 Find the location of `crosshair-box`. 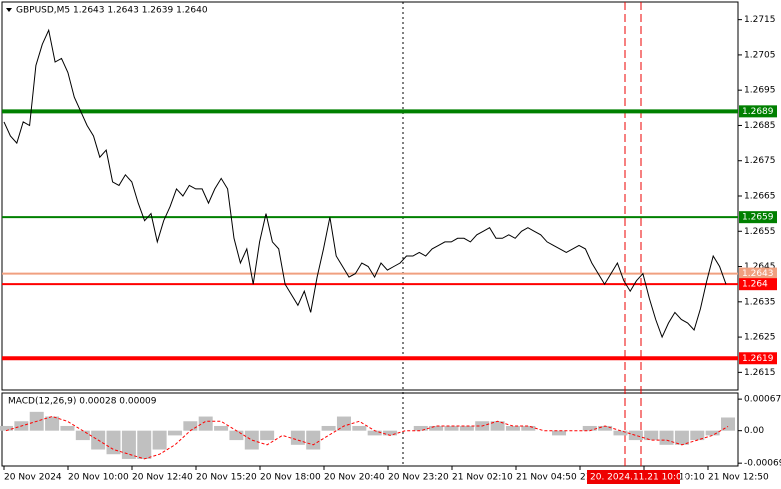

crosshair-box is located at coordinates (633, 477).